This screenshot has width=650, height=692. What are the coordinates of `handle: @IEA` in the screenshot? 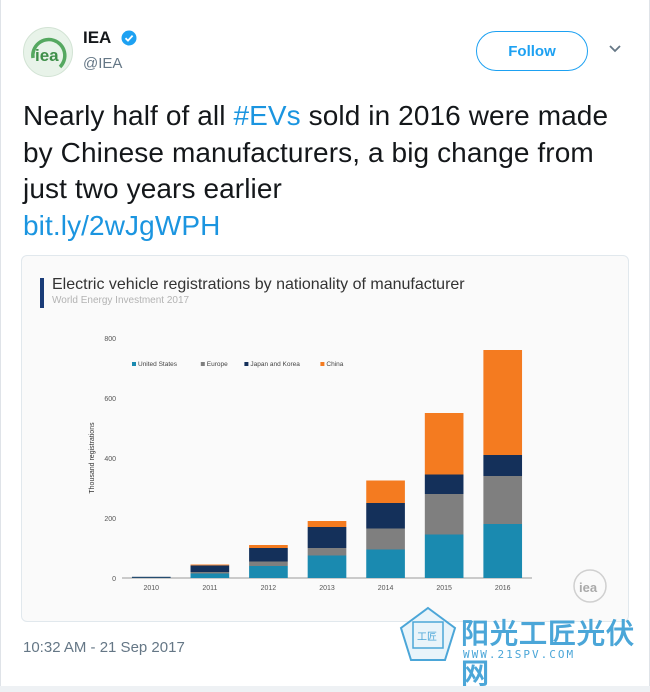 It's located at (102, 63).